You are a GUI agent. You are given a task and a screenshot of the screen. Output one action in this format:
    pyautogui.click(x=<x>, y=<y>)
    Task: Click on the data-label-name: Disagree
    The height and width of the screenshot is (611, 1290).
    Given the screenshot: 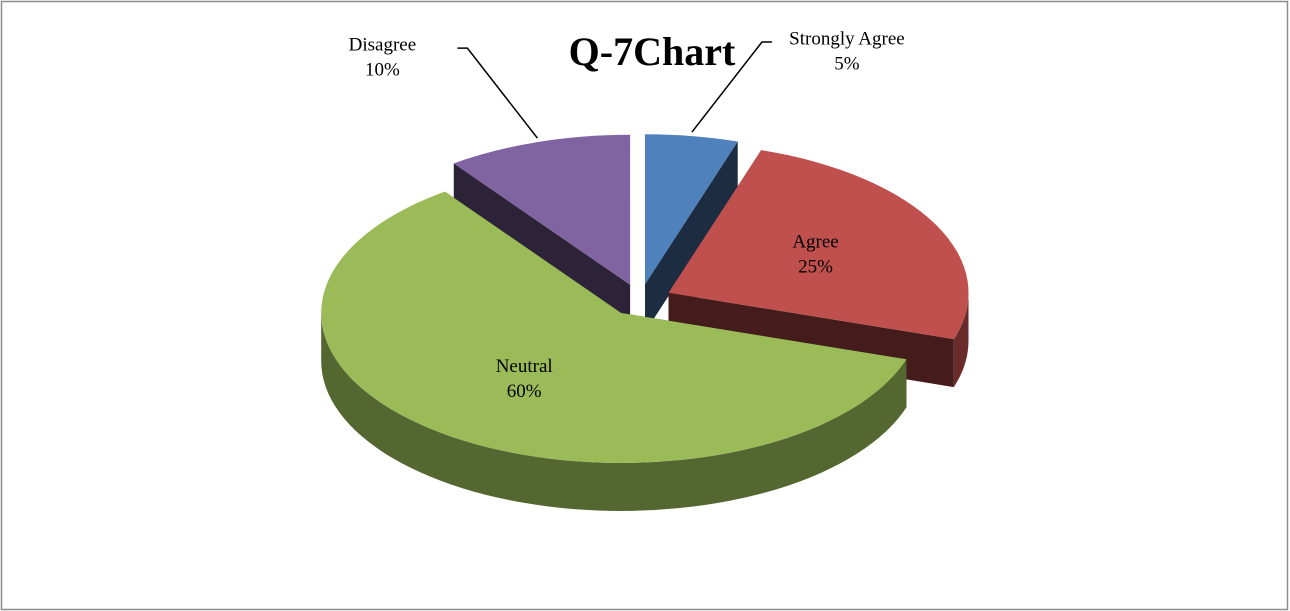 What is the action you would take?
    pyautogui.click(x=383, y=44)
    